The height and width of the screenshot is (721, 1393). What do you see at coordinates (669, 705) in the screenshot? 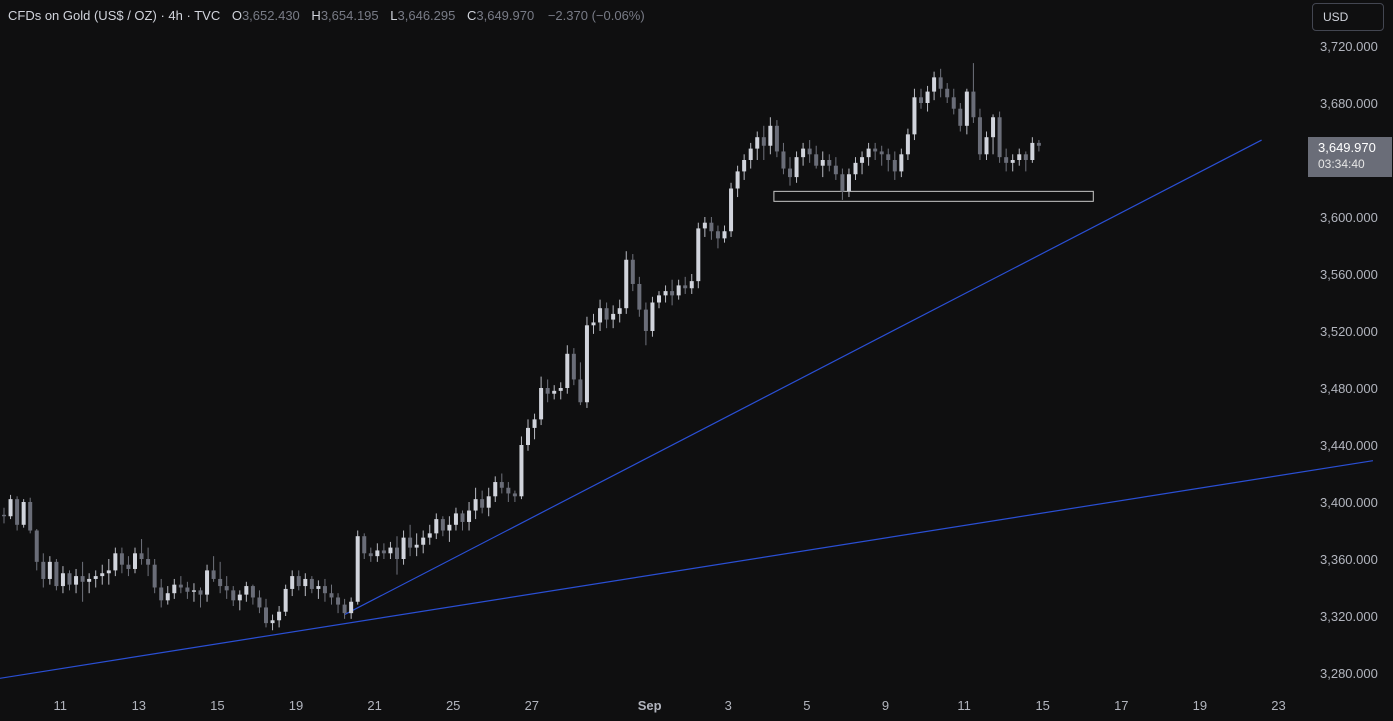
I see `time-axis: 11 13 15 19 21 25 27 Sep 3 5 9 11 15 17 19 23` at bounding box center [669, 705].